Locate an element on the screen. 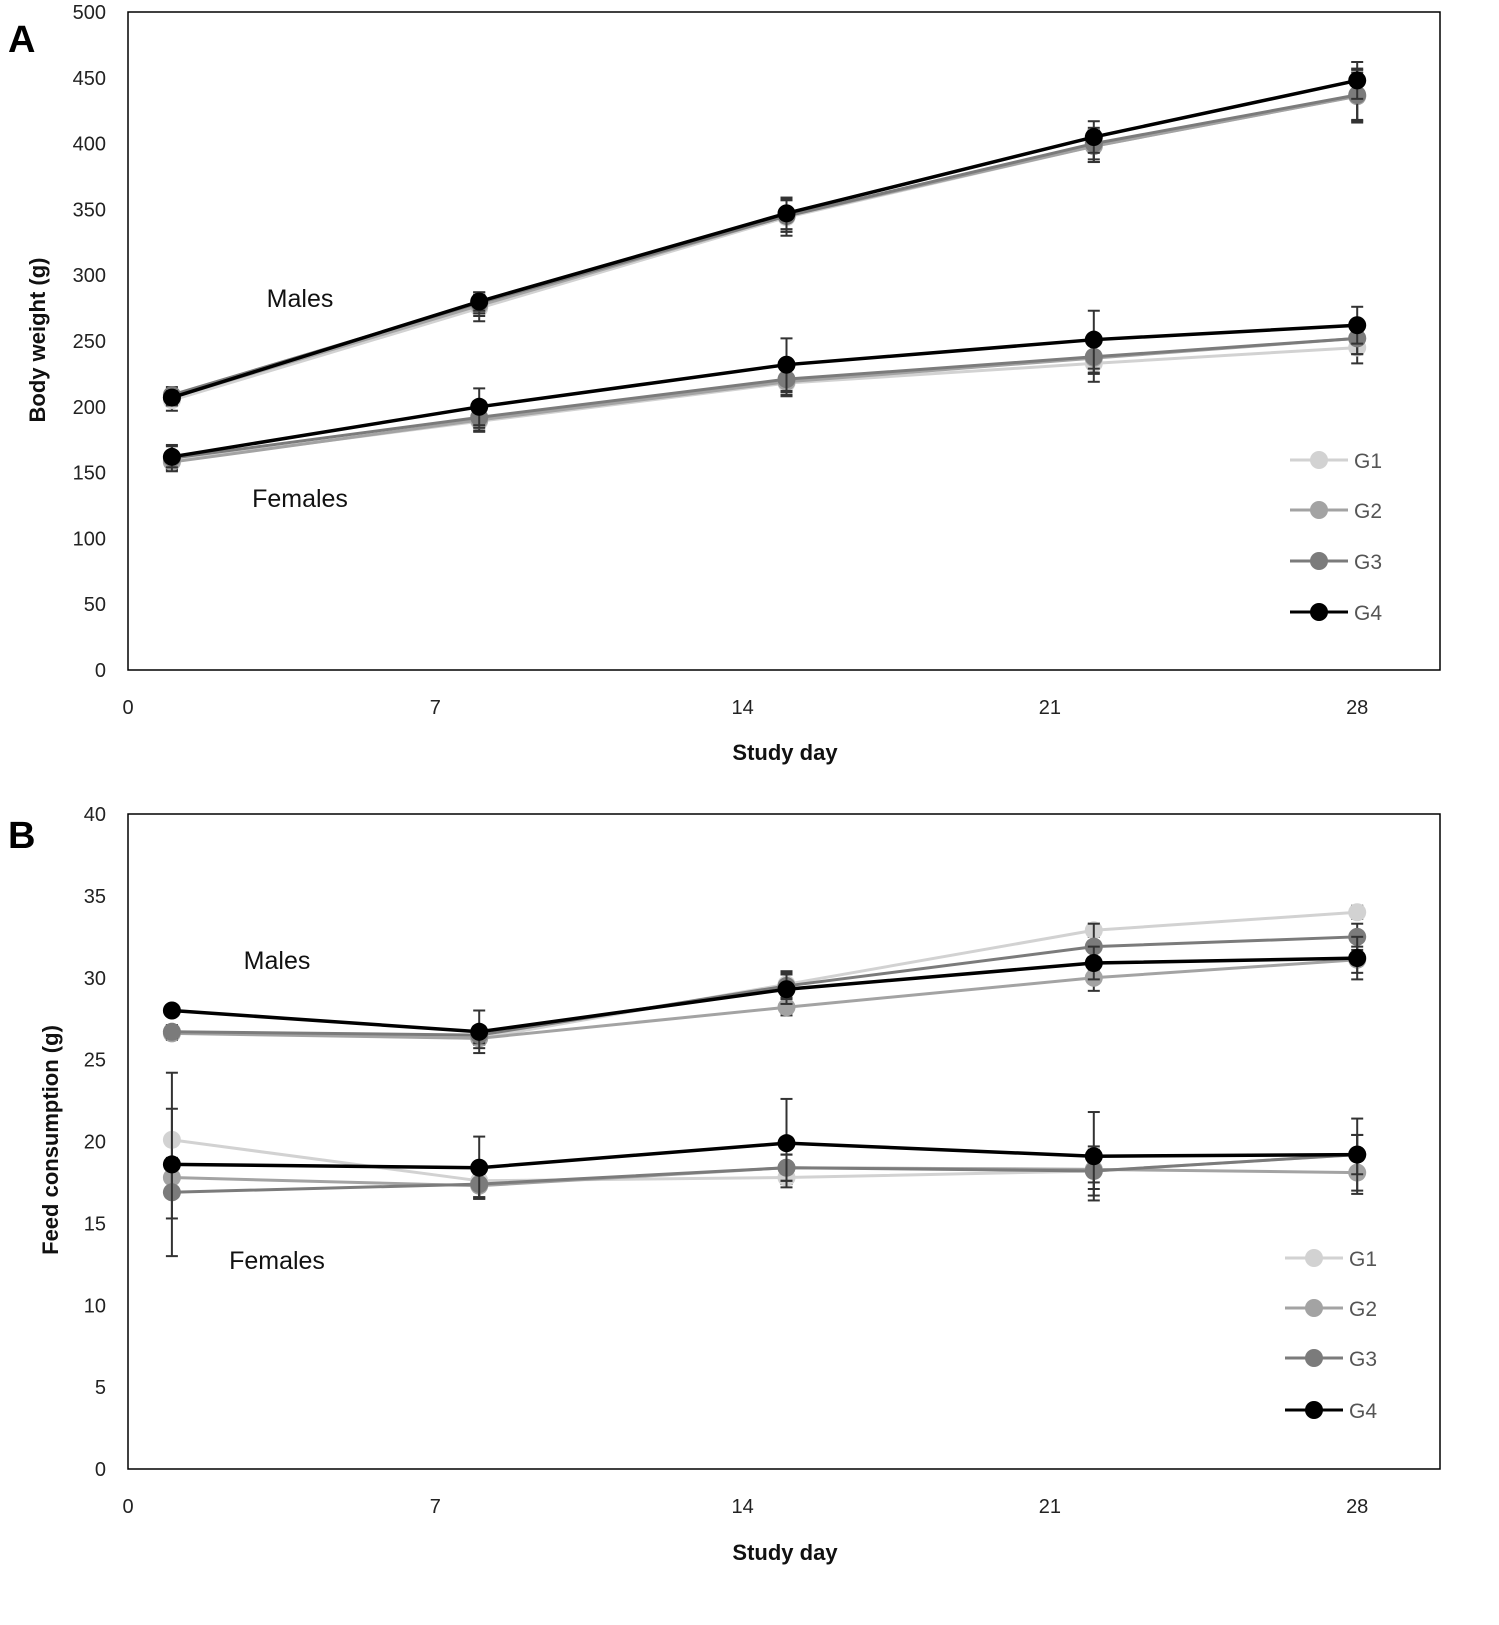  chart-a-y-tick-label: 500 is located at coordinates (89, 13).